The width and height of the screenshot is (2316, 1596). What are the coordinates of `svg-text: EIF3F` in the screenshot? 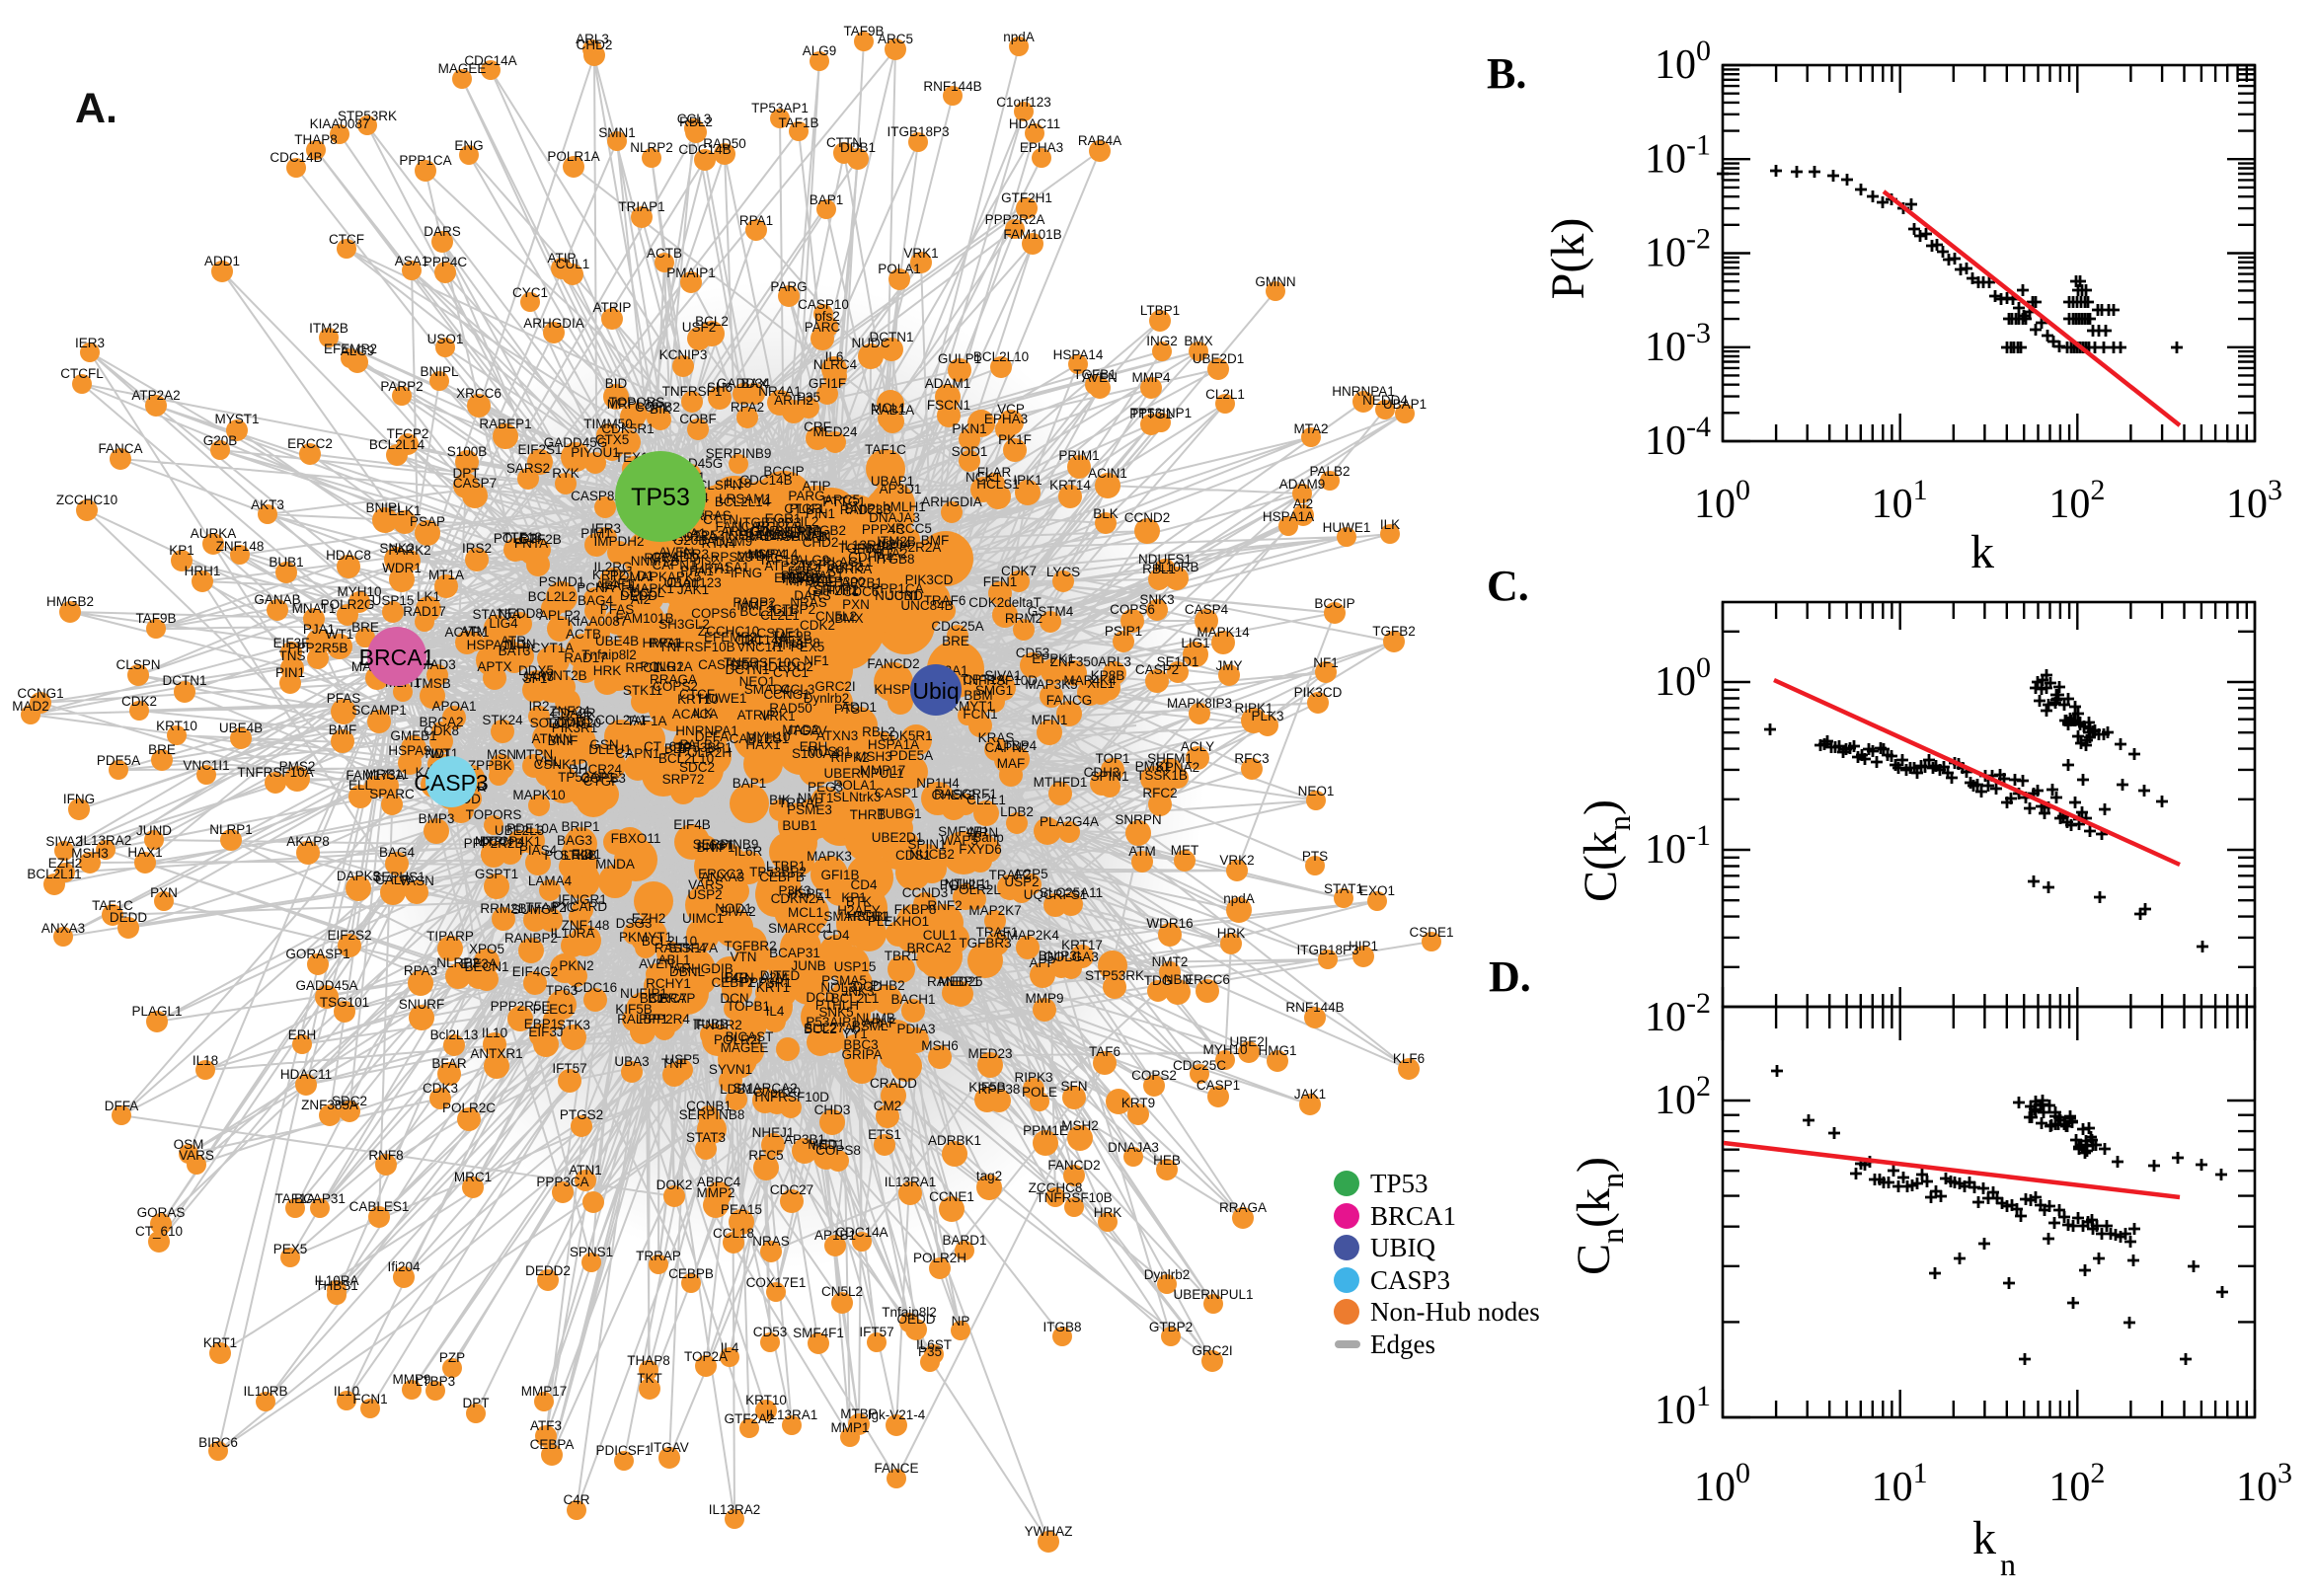 It's located at (292, 643).